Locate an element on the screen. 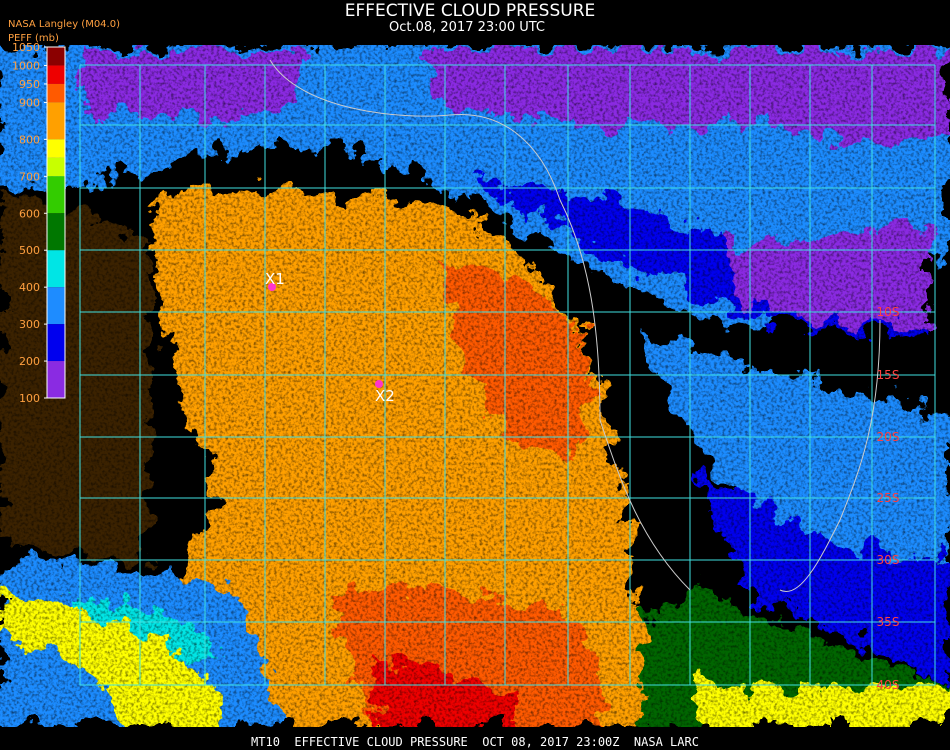  colorbar-tick-label: 300 is located at coordinates (29, 324).